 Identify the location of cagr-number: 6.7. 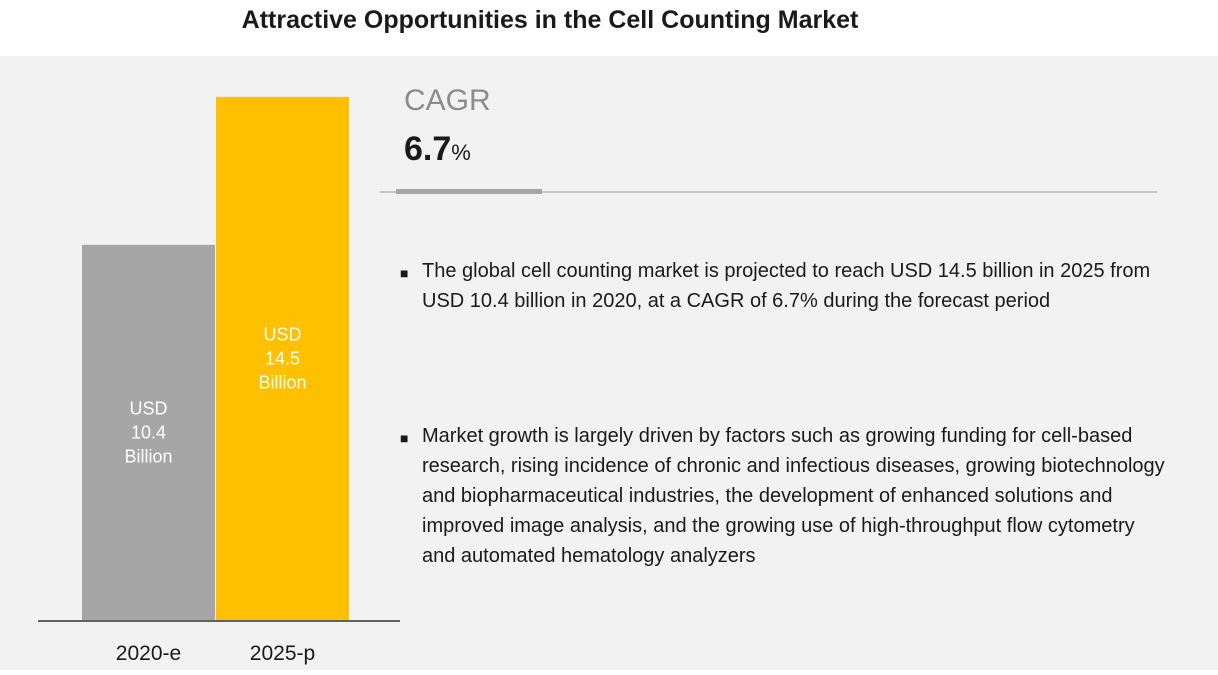
(428, 149).